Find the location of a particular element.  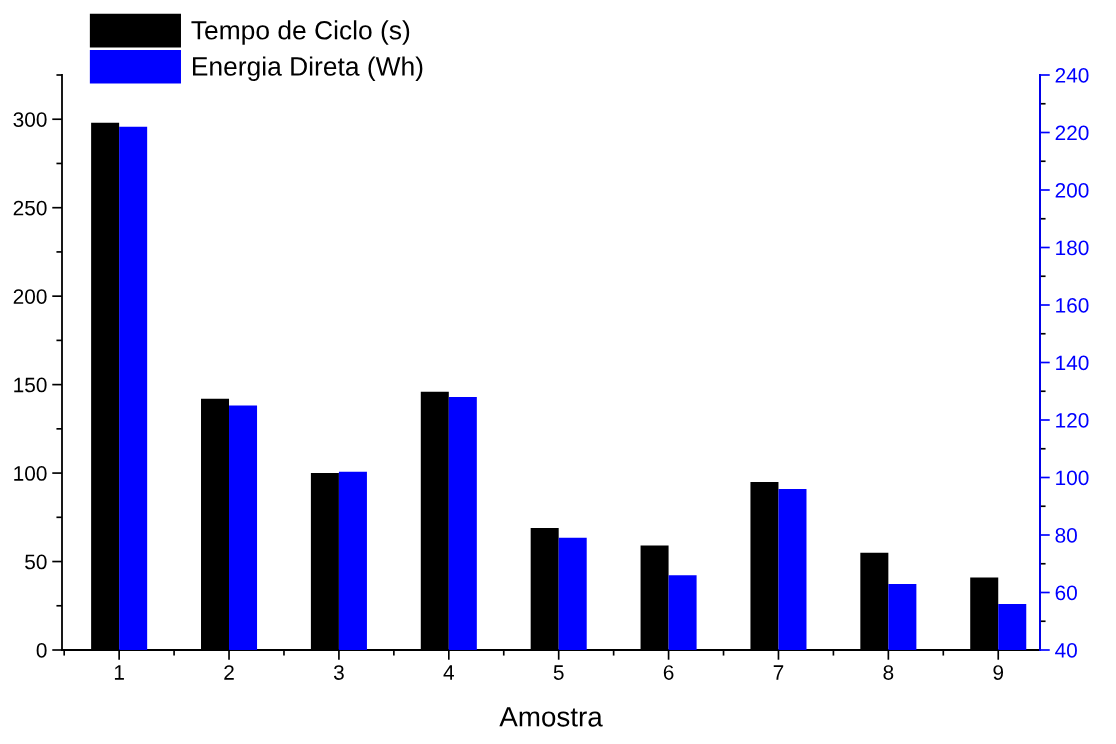

legend-label: Energia Direta (Wh) is located at coordinates (308, 68).